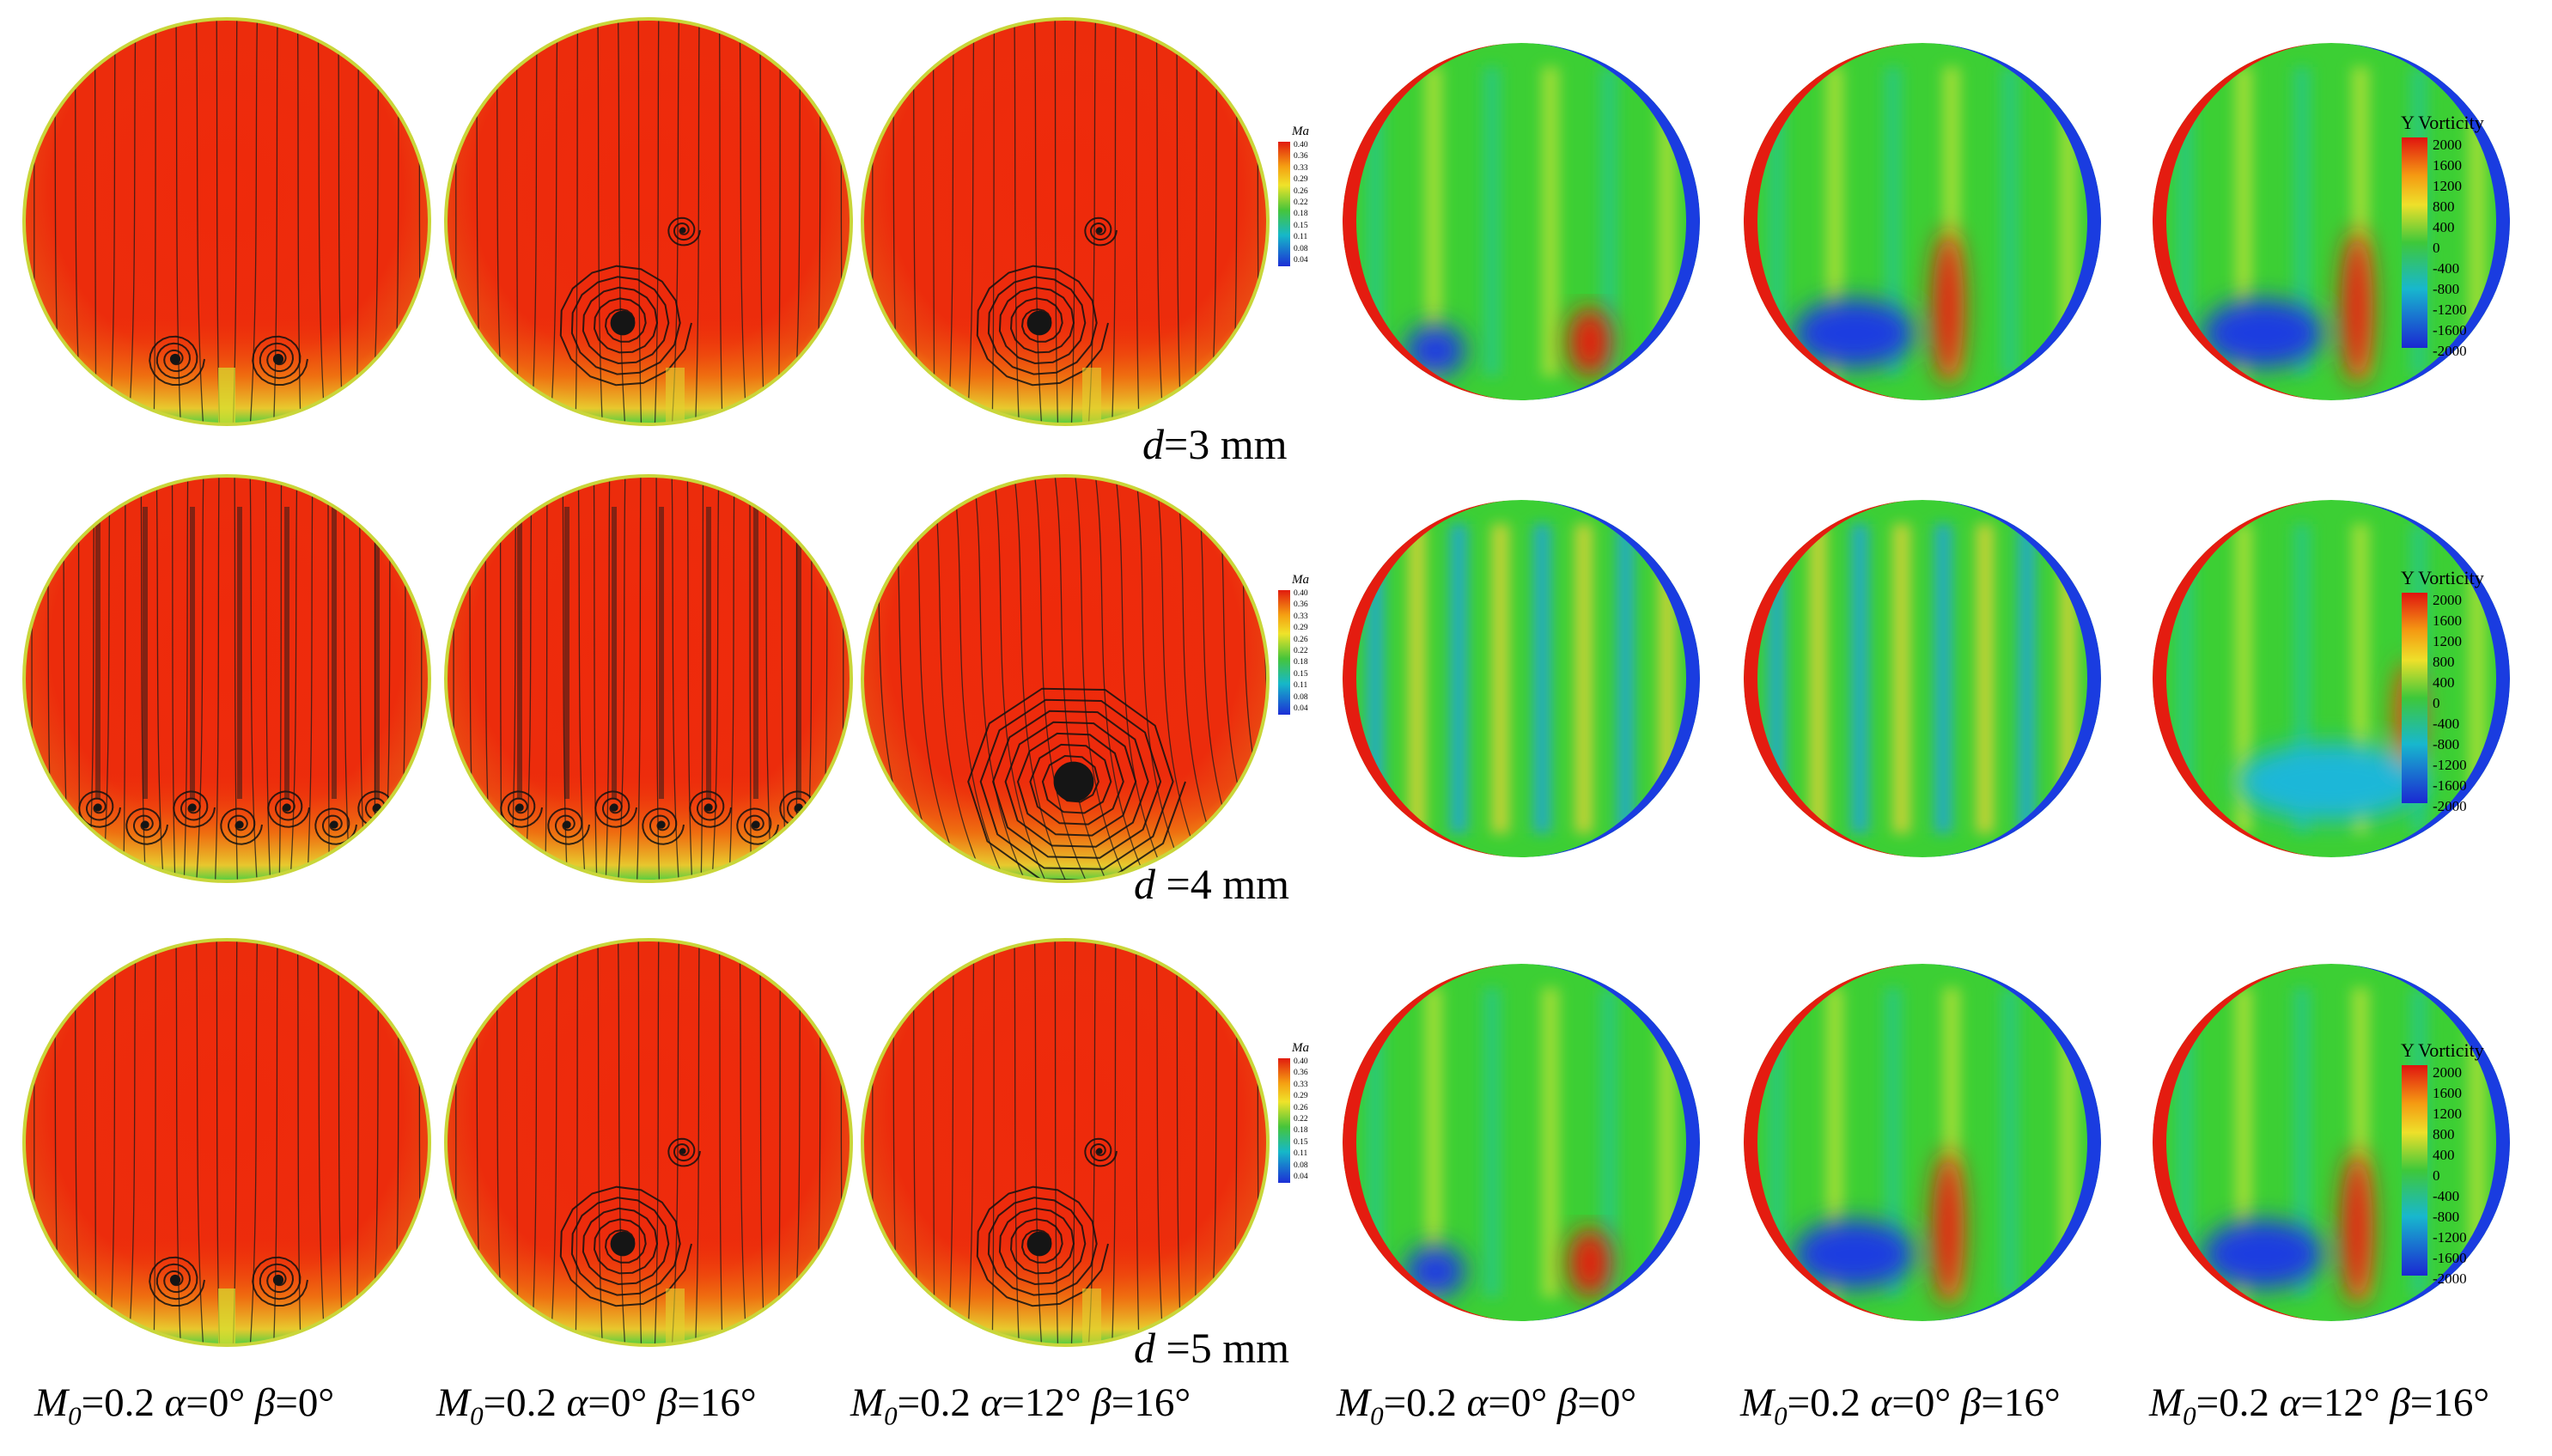 This screenshot has width=2552, height=1456. I want to click on condition-caption-1: M0=0.2 α=0° β=0°, so click(184, 1405).